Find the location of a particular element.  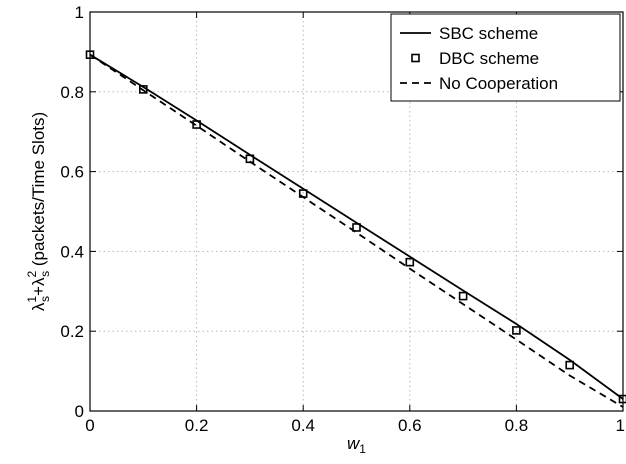

y-tick-label-4: 0.8 is located at coordinates (72, 92).